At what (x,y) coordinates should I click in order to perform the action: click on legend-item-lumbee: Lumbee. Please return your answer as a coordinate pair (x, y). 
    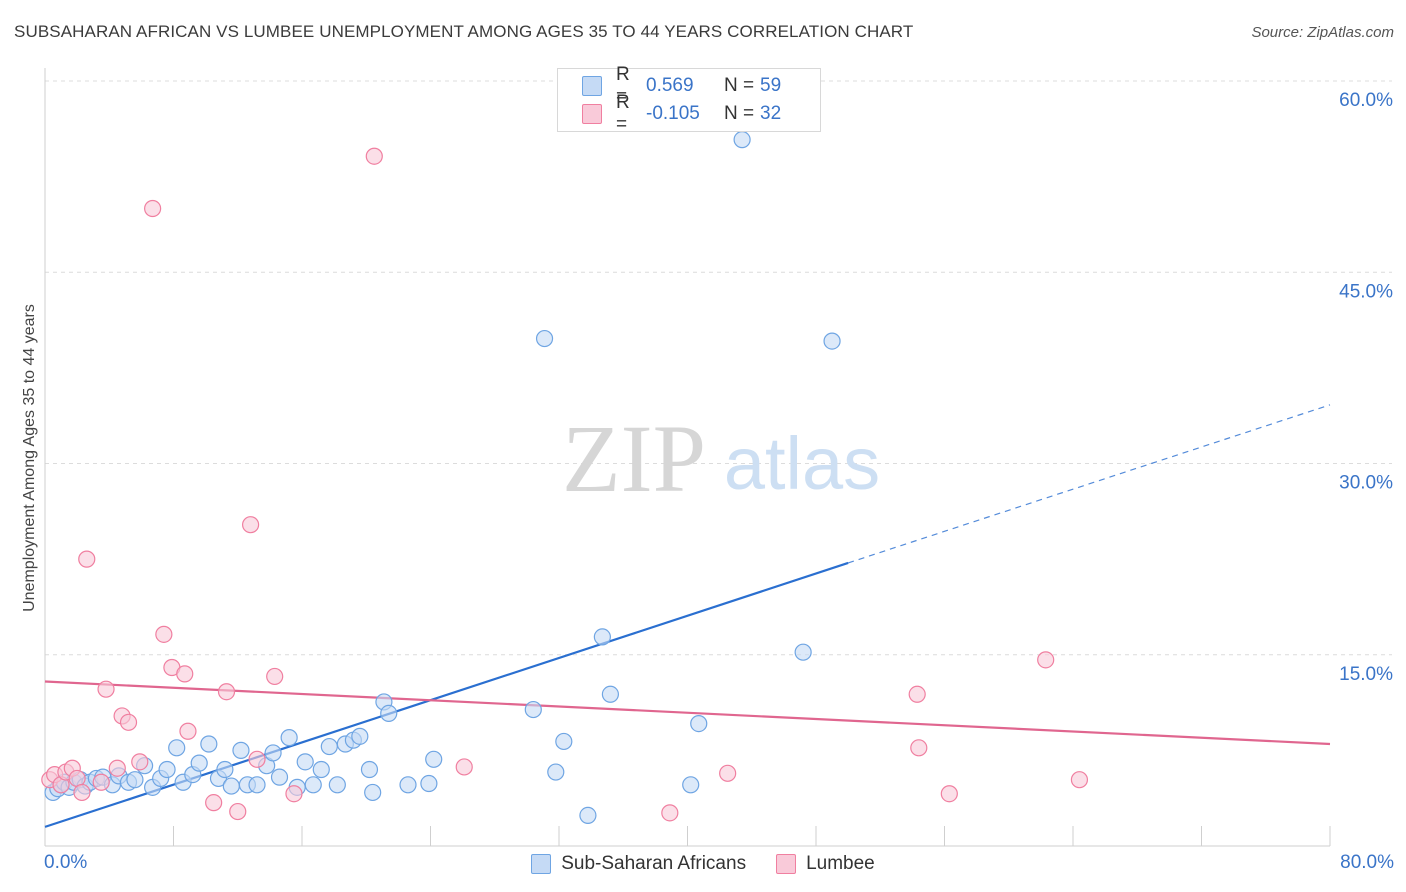
    Looking at the image, I should click on (825, 864).